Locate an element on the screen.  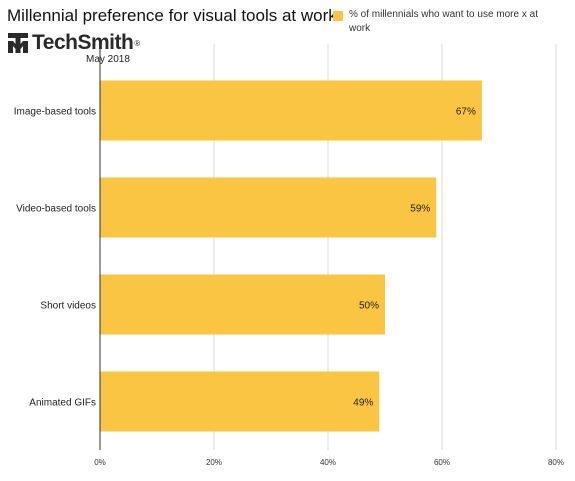
report-date: May 2018 is located at coordinates (108, 59).